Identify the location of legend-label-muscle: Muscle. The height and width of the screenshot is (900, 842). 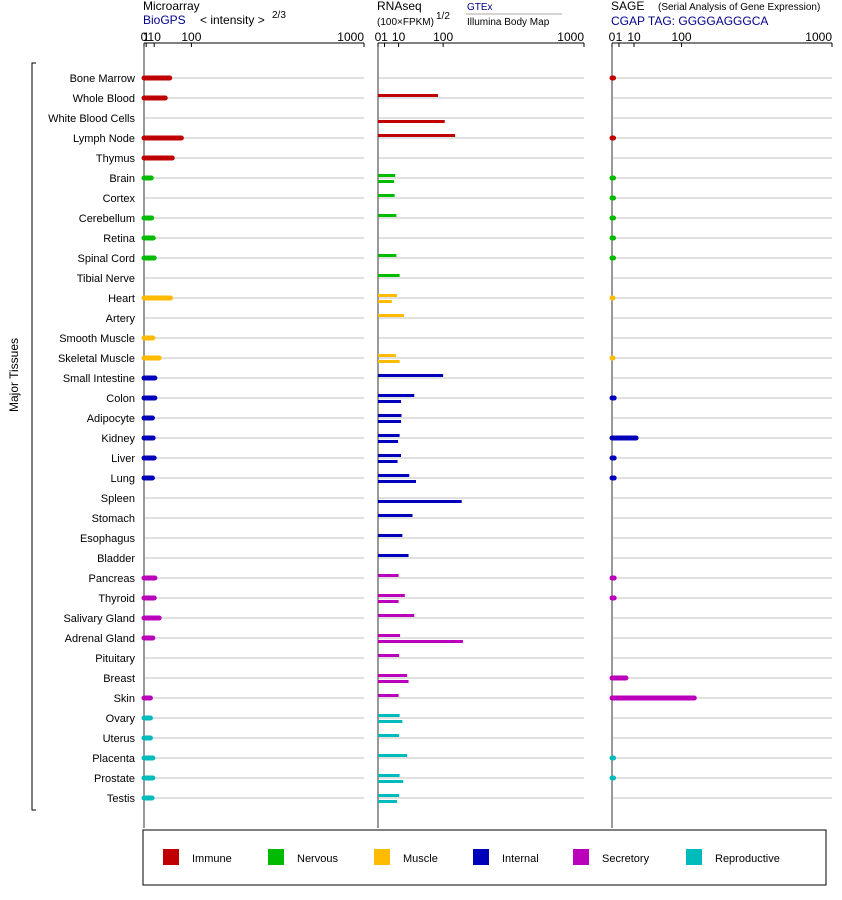
(420, 859).